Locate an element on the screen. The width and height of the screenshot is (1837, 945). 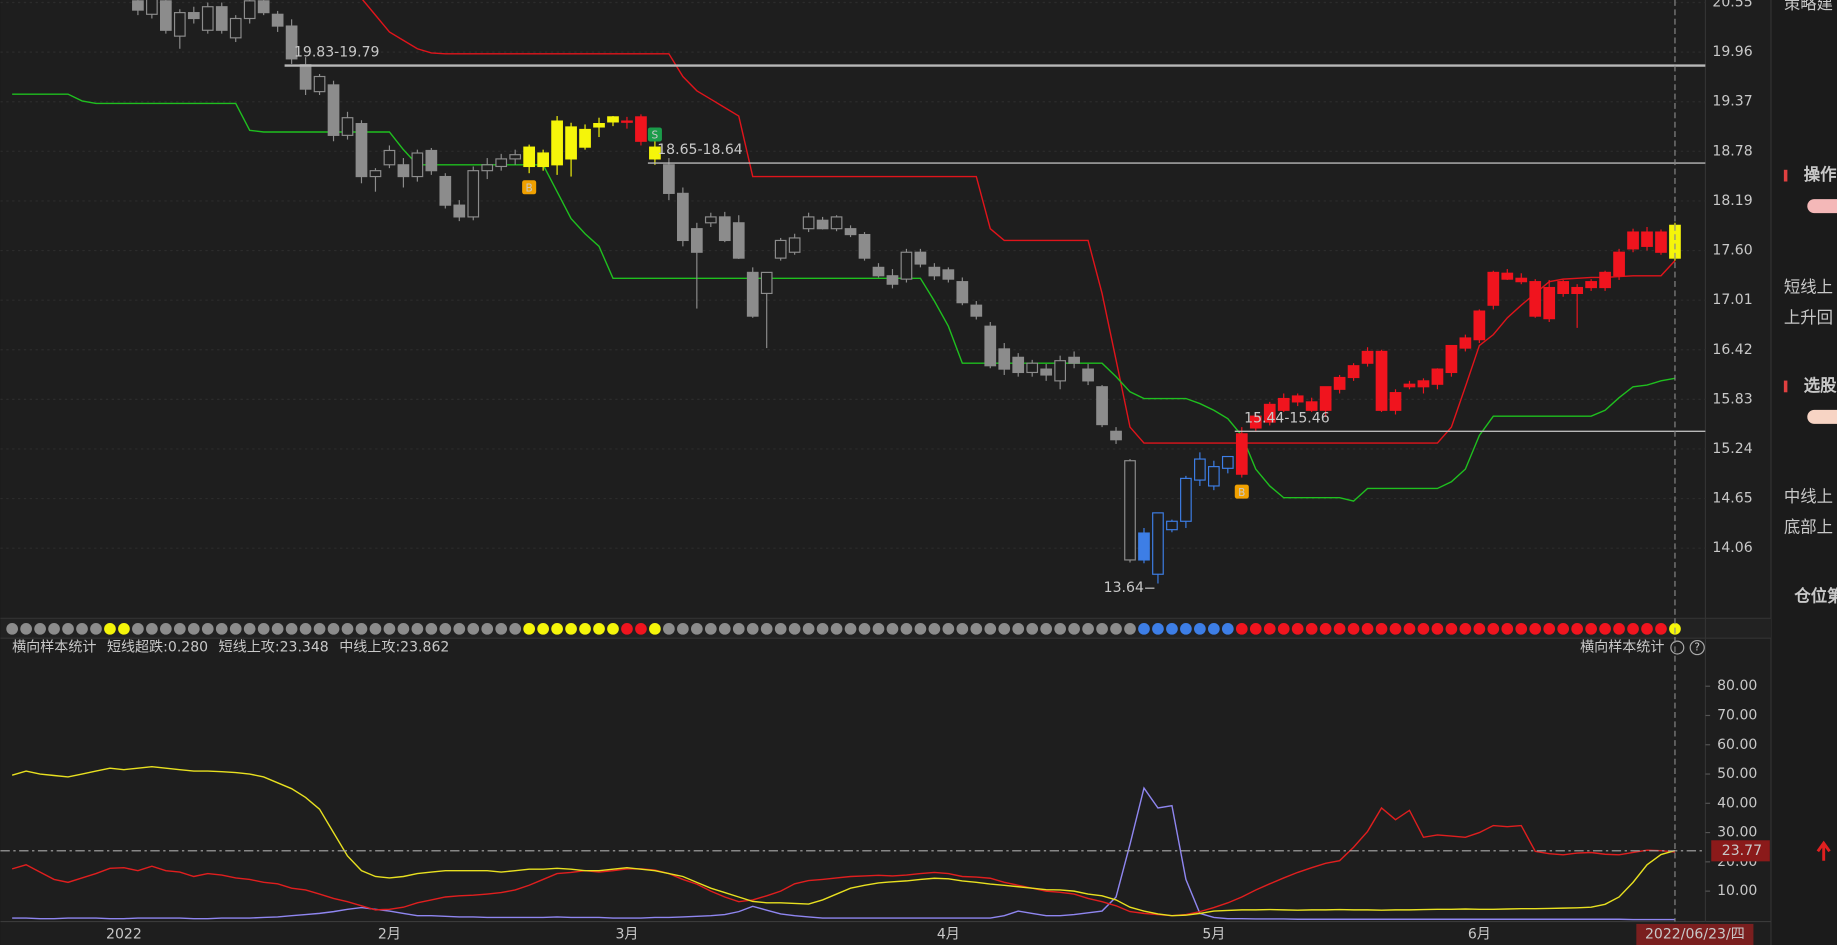
side-text: 操作 is located at coordinates (1820, 174).